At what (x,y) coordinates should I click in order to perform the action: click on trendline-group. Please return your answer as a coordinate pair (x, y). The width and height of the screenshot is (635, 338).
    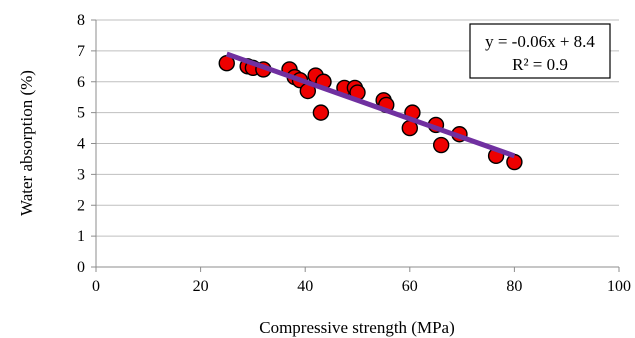
    Looking at the image, I should click on (370, 105).